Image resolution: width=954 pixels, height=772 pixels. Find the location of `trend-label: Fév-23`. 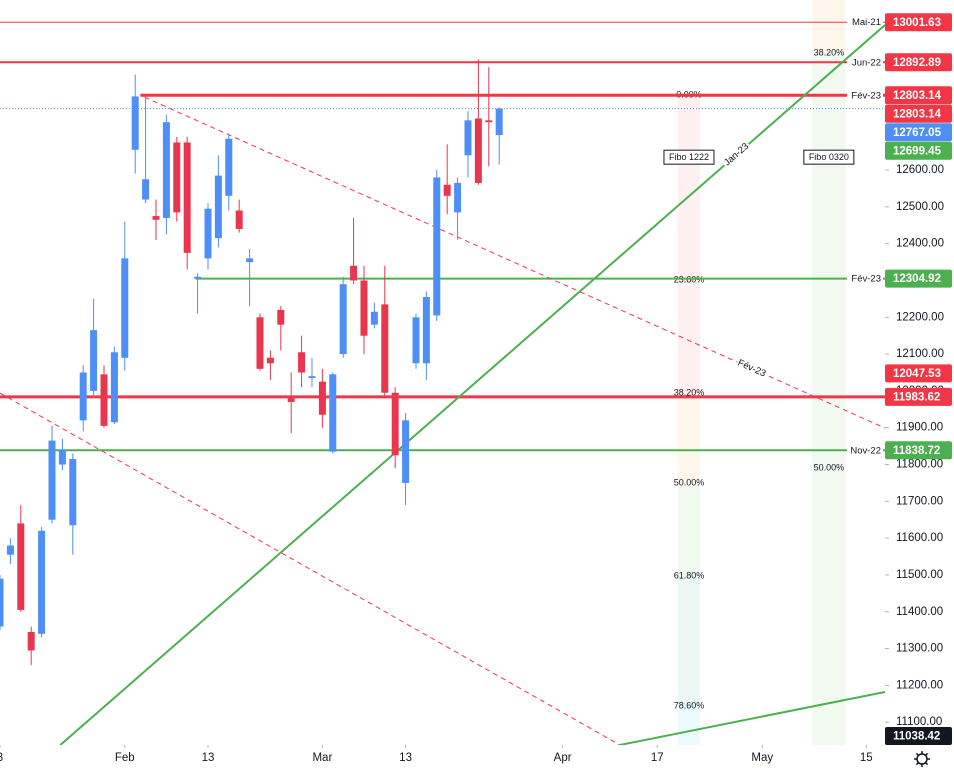

trend-label: Fév-23 is located at coordinates (751, 368).